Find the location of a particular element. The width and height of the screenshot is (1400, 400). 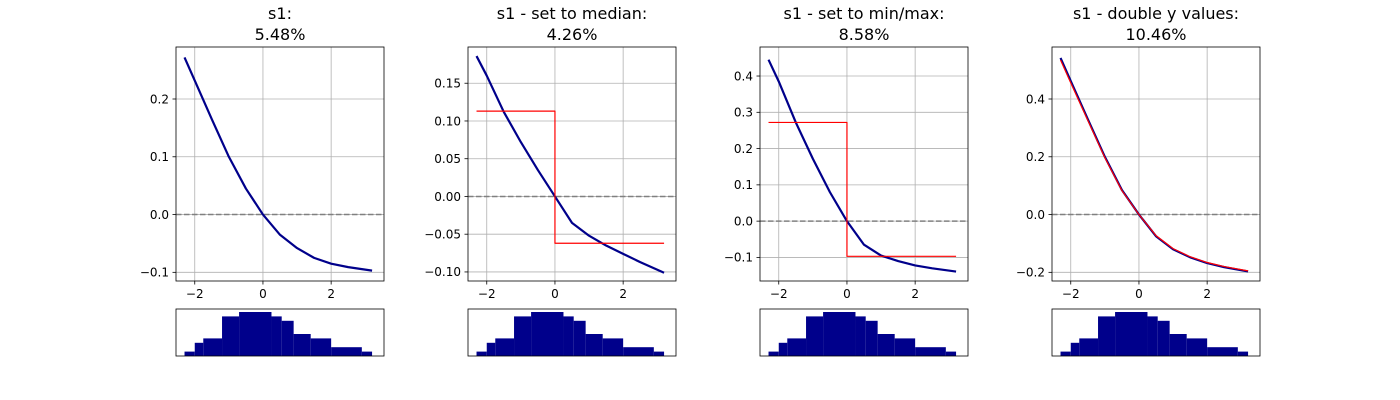

y-tick-label: 0.10 is located at coordinates (447, 121).